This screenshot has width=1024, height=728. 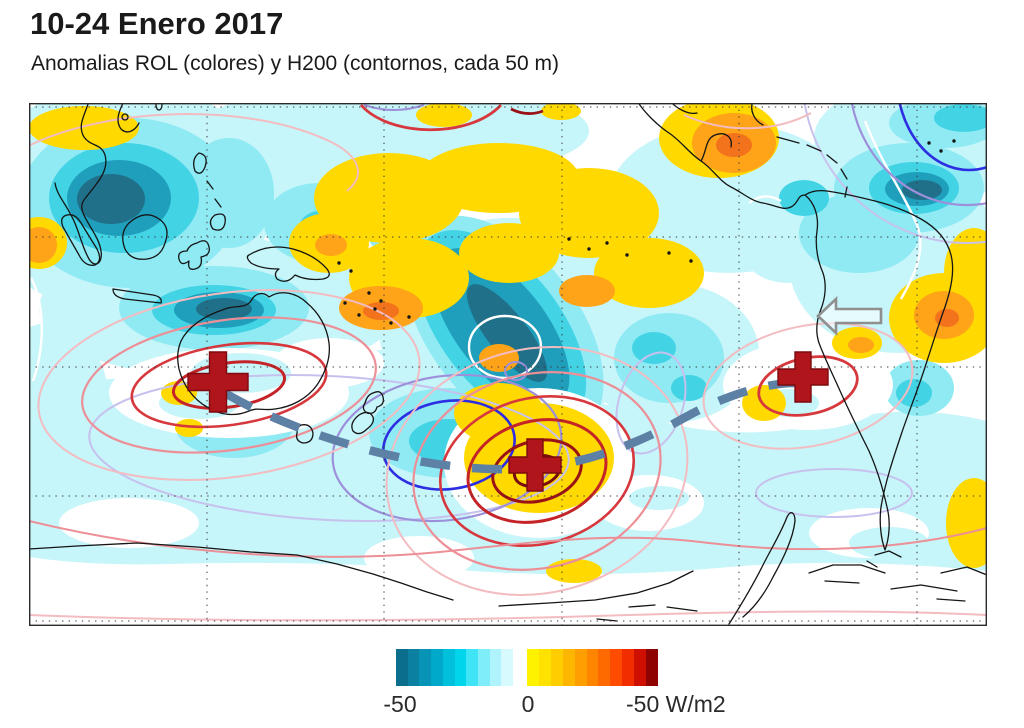 What do you see at coordinates (676, 704) in the screenshot?
I see `colorbar-label-positive: -50 W/m2` at bounding box center [676, 704].